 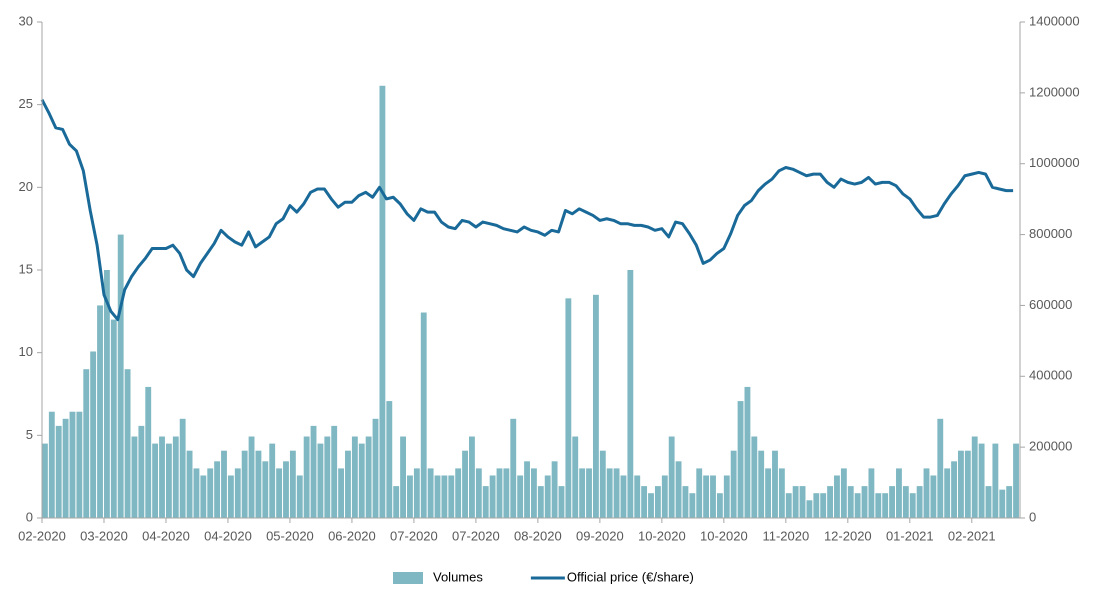 What do you see at coordinates (414, 535) in the screenshot?
I see `x-tick-label: 07-2020` at bounding box center [414, 535].